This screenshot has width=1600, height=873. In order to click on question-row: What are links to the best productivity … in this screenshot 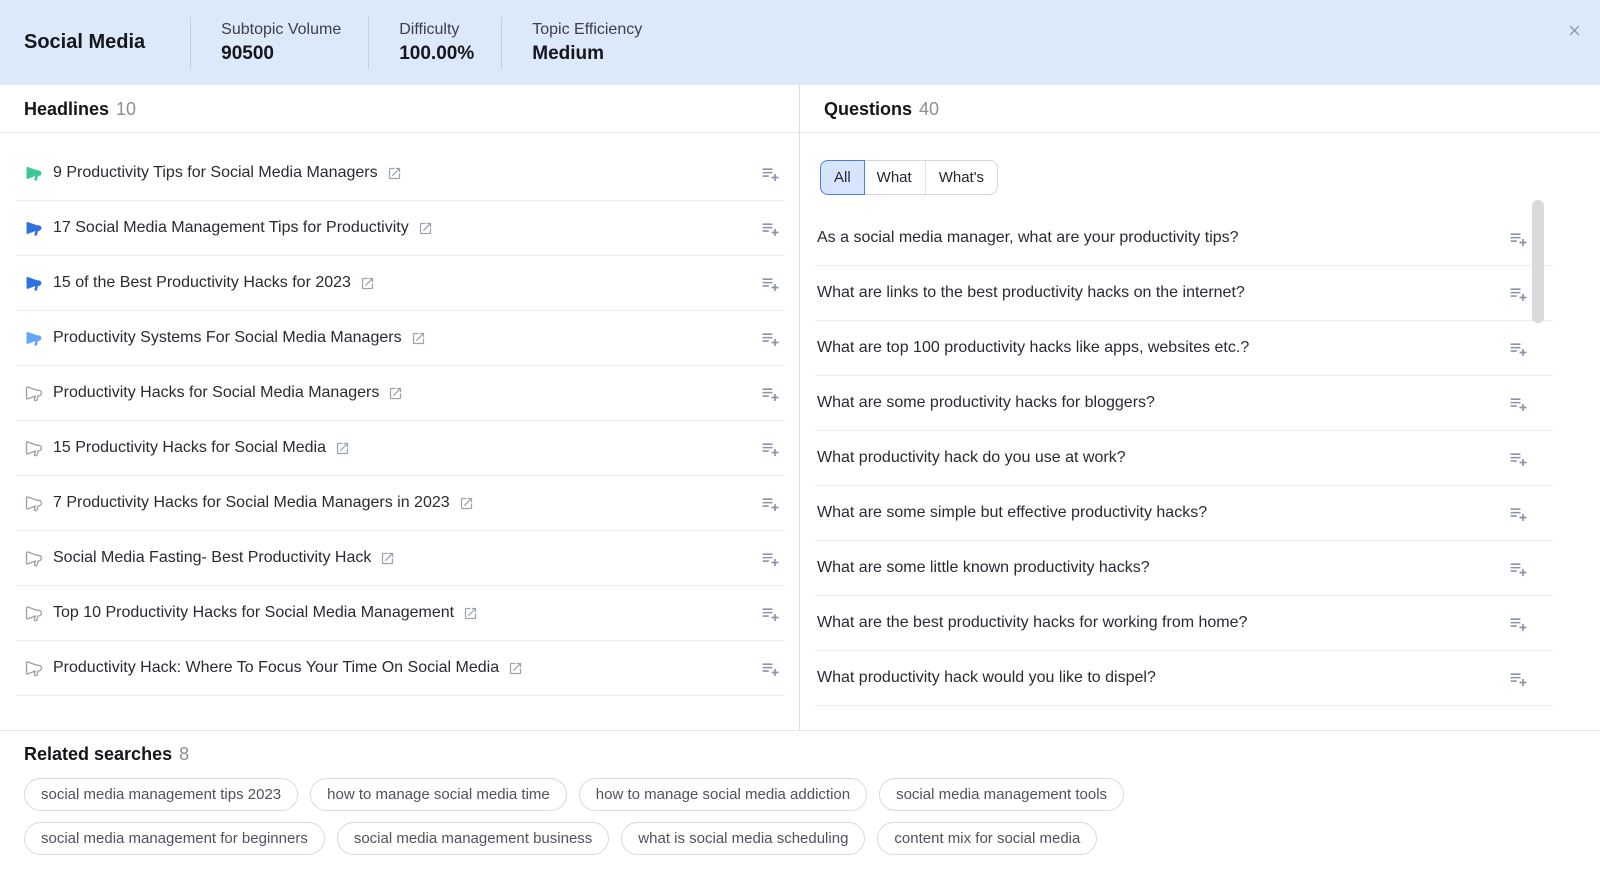, I will do `click(1184, 293)`.